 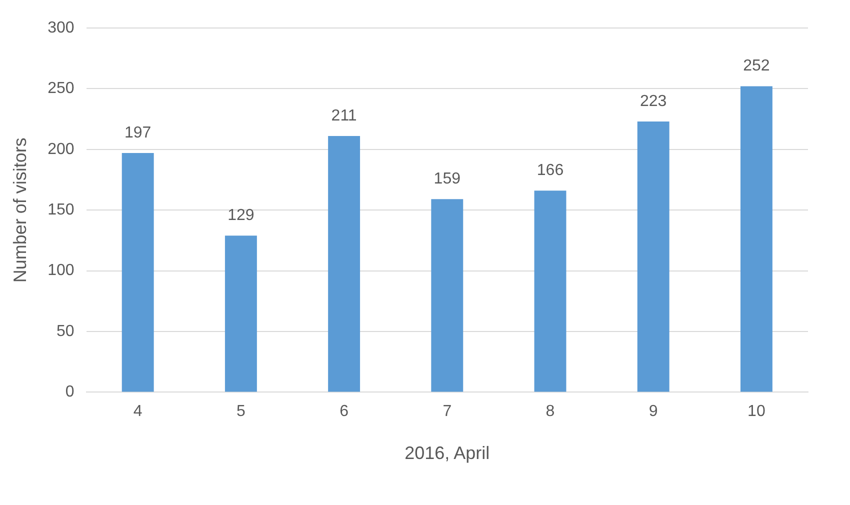 What do you see at coordinates (550, 171) in the screenshot?
I see `data-label: 166` at bounding box center [550, 171].